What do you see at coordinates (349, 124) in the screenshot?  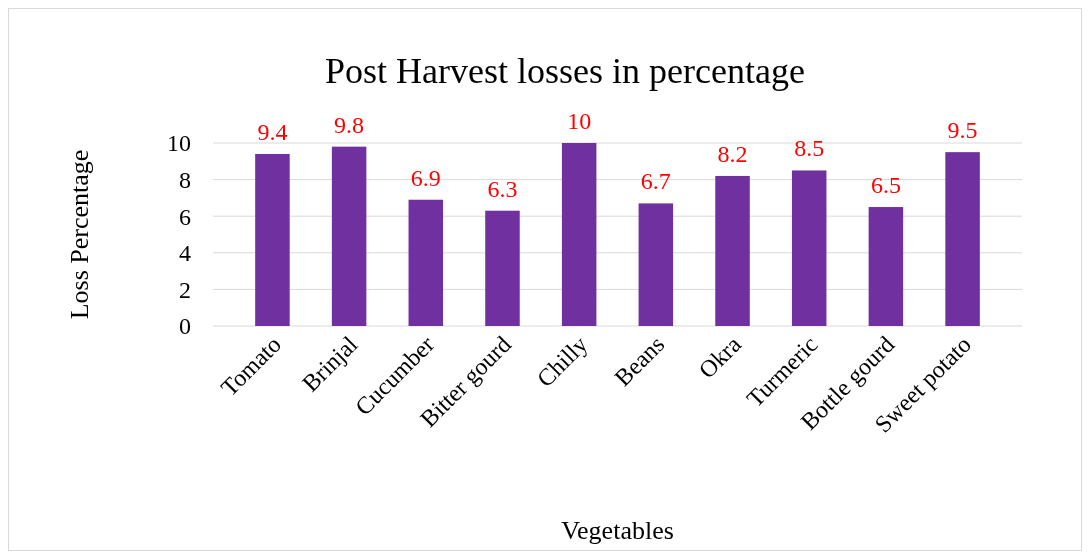 I see `data-label: 9.8` at bounding box center [349, 124].